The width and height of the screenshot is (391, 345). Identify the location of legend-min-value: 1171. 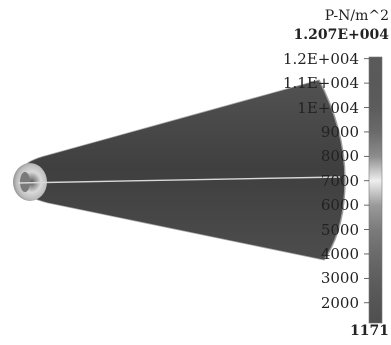
(369, 331).